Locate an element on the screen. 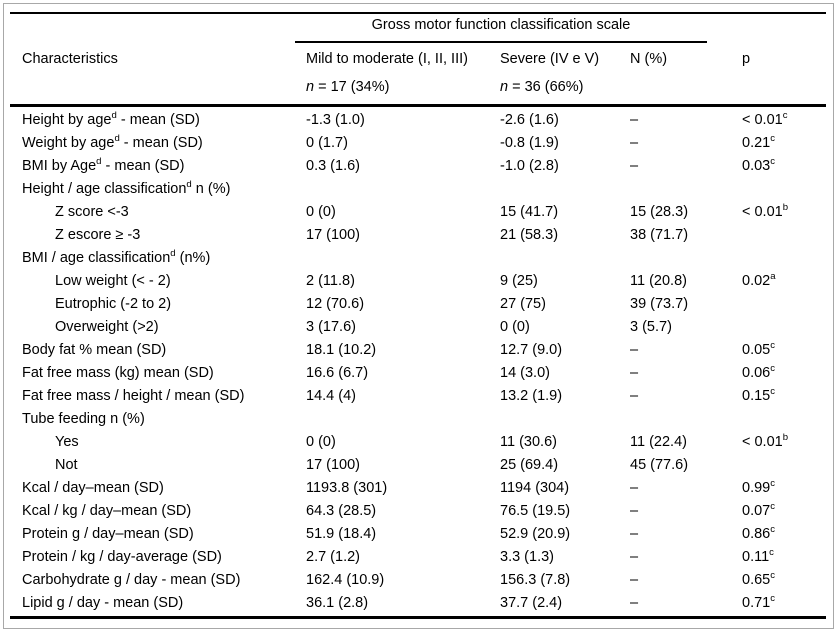 The image size is (837, 632). cell-mild-moderate: 64.3 (28.5) is located at coordinates (341, 511).